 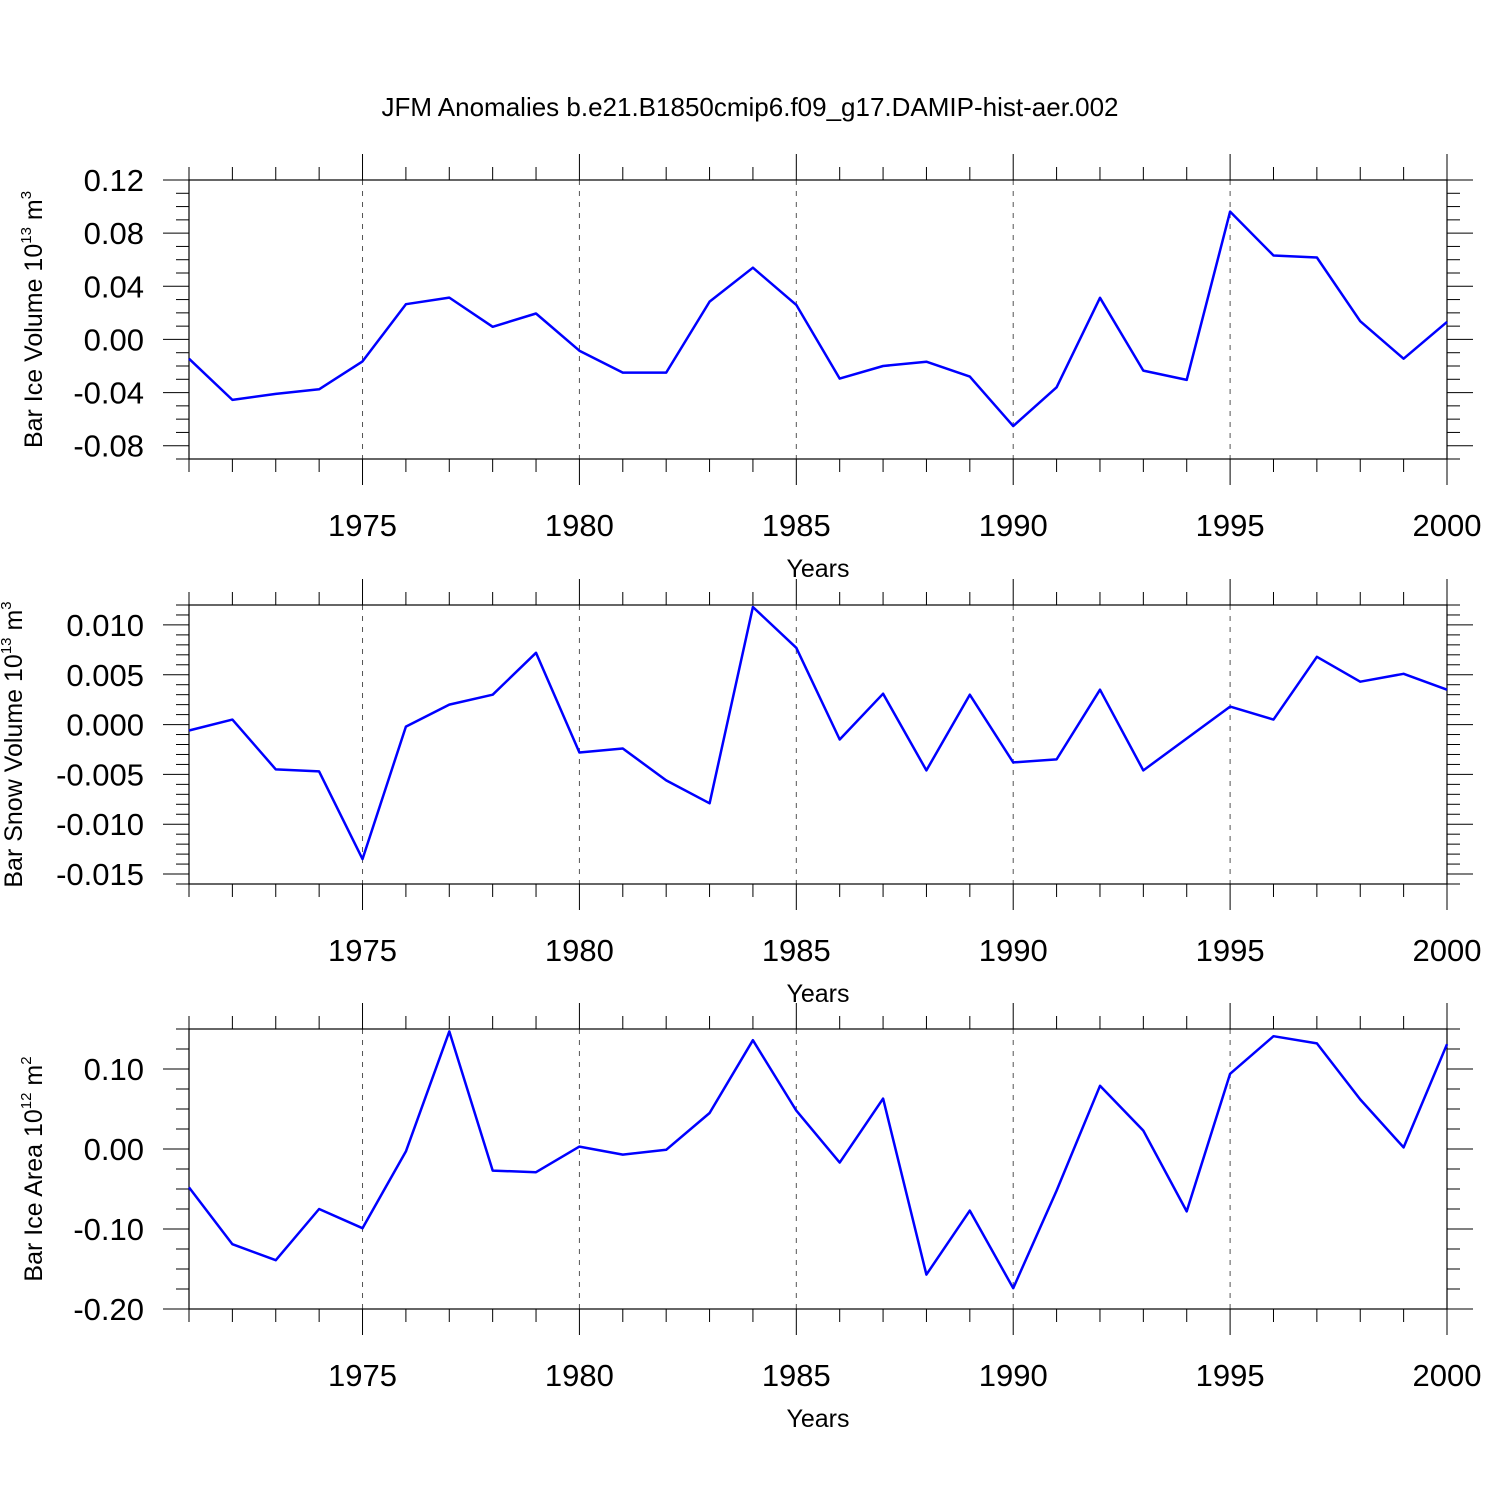 I want to click on series-line-ice-area, so click(x=818, y=1160).